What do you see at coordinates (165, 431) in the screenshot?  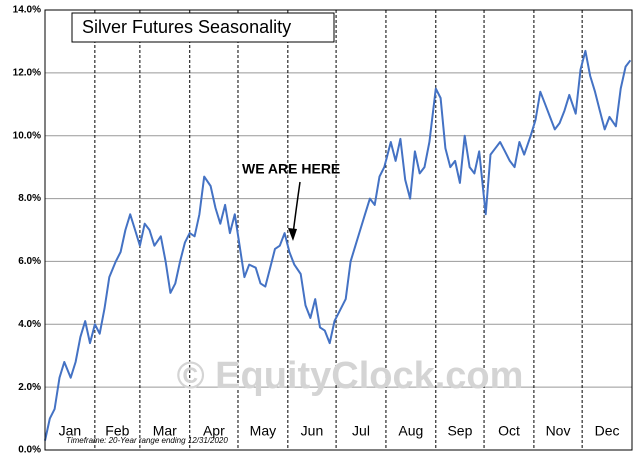 I see `x-tick-label: Mar` at bounding box center [165, 431].